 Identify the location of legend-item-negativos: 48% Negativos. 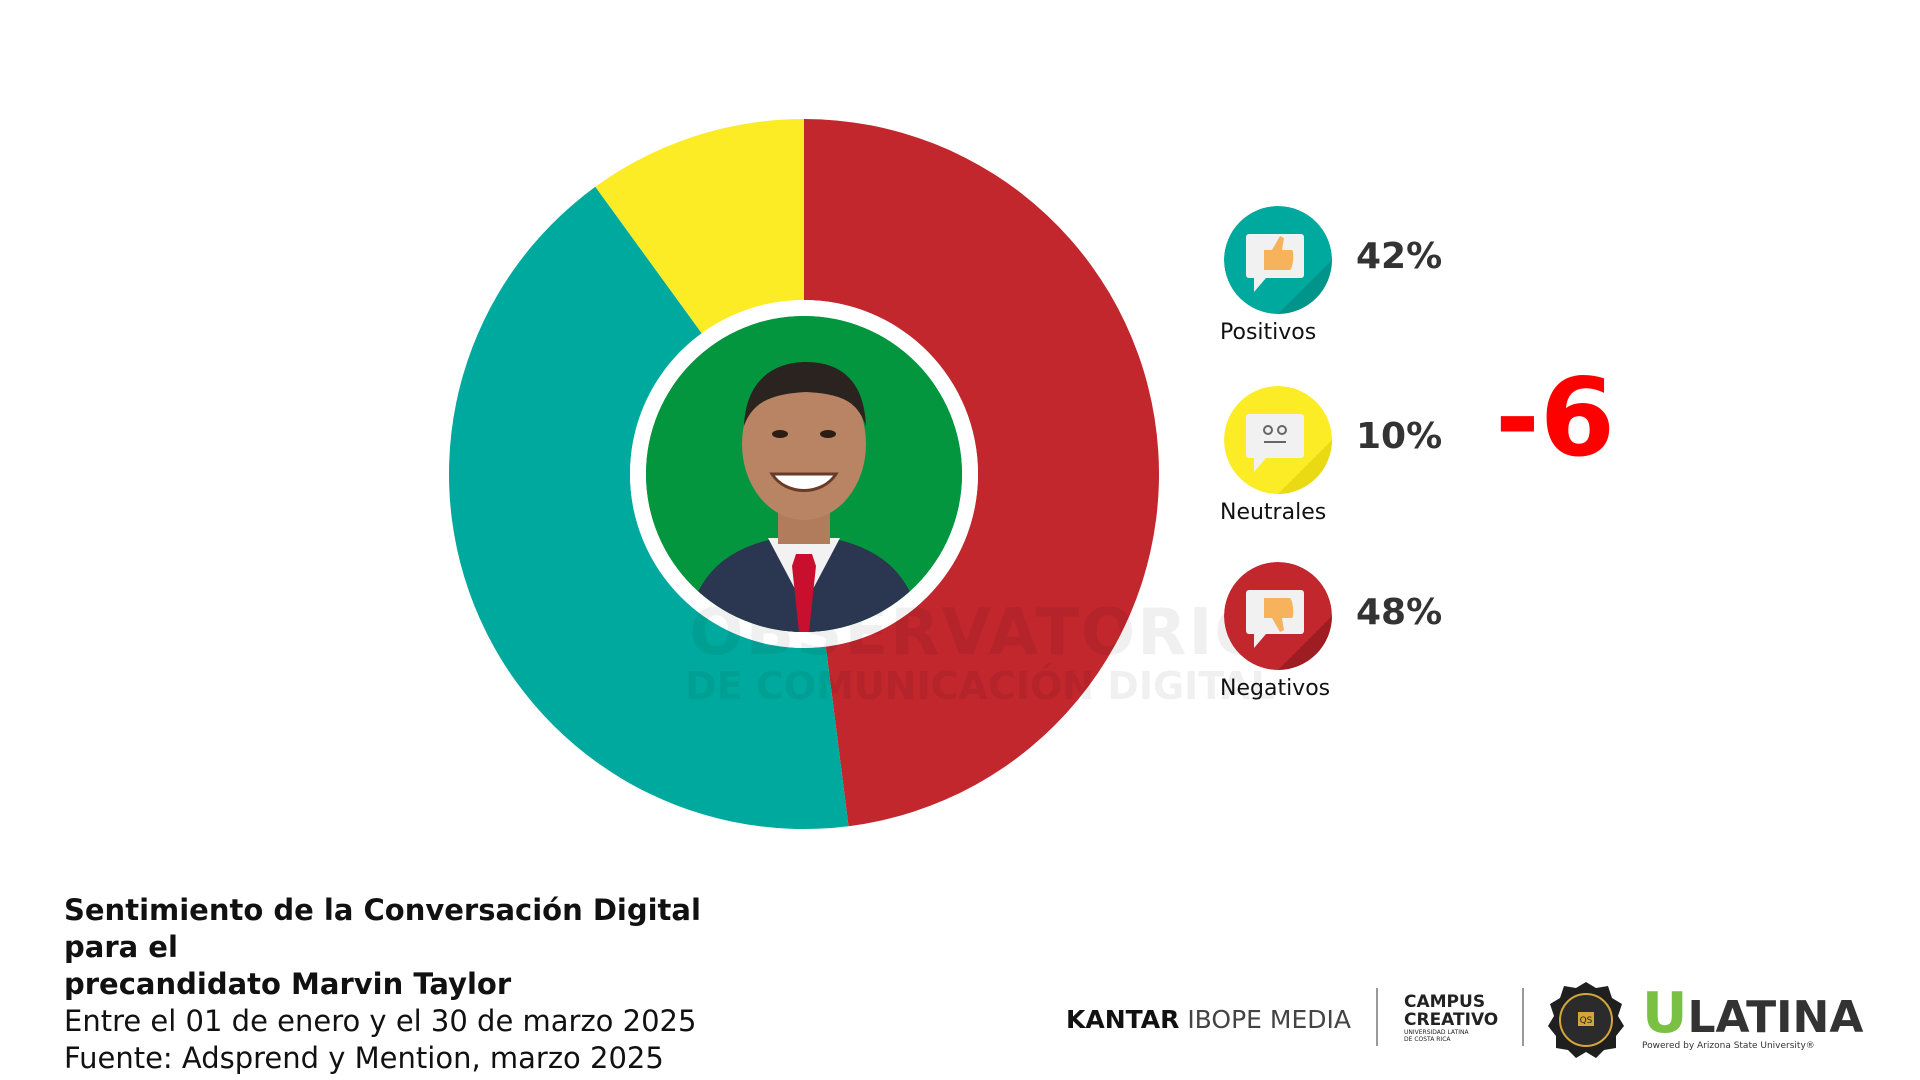
(1500, 632).